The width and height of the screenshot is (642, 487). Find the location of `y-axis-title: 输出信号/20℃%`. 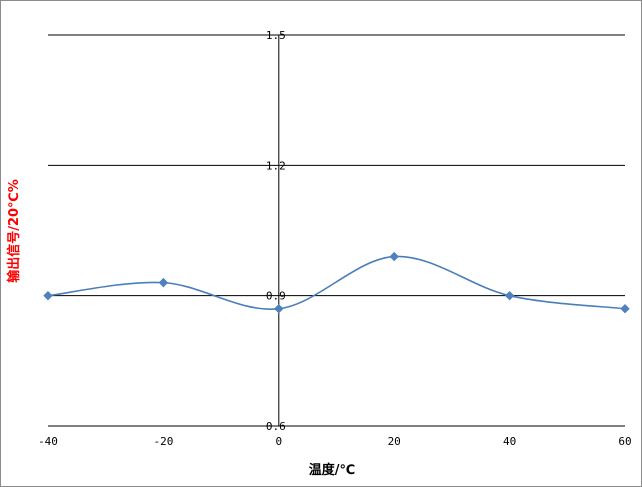

y-axis-title: 输出信号/20℃% is located at coordinates (14, 231).